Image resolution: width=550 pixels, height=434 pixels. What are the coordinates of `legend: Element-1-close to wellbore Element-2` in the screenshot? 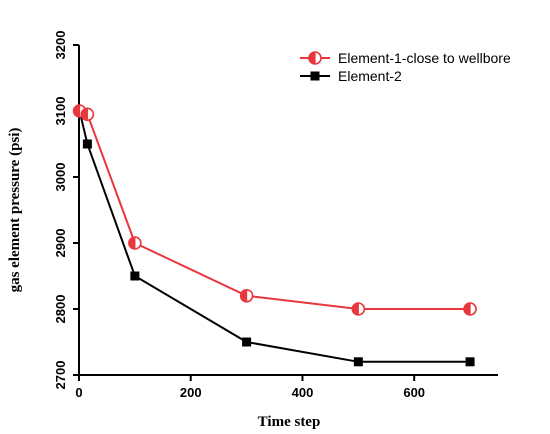 It's located at (405, 67).